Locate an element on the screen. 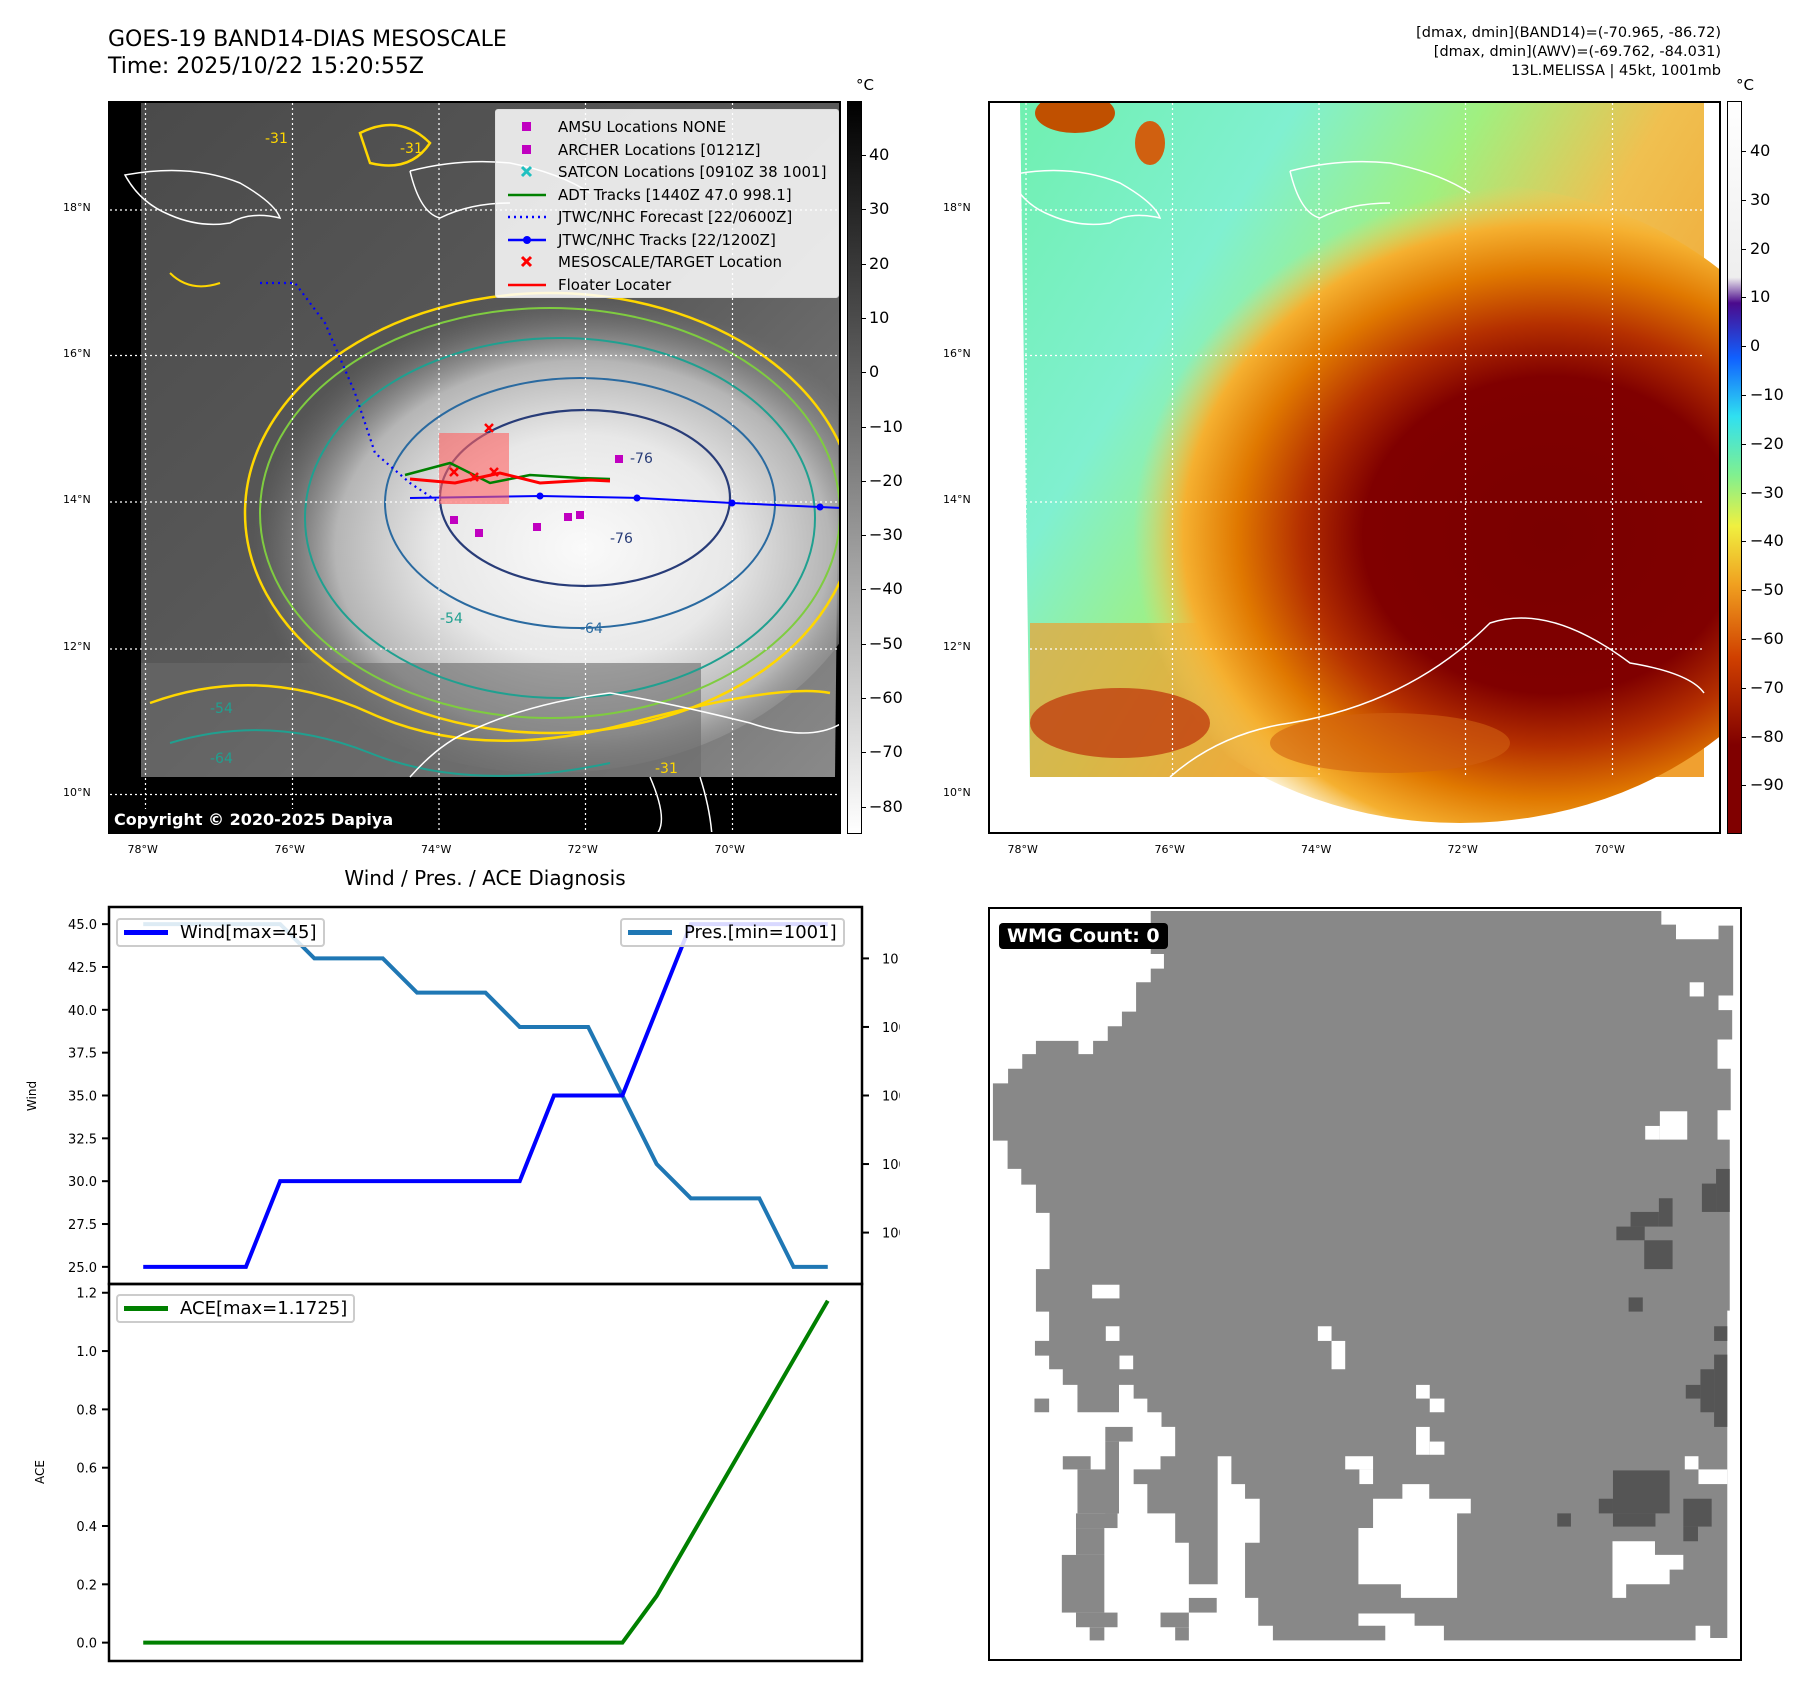  colorbar-tick-label: −30 is located at coordinates (1767, 492).